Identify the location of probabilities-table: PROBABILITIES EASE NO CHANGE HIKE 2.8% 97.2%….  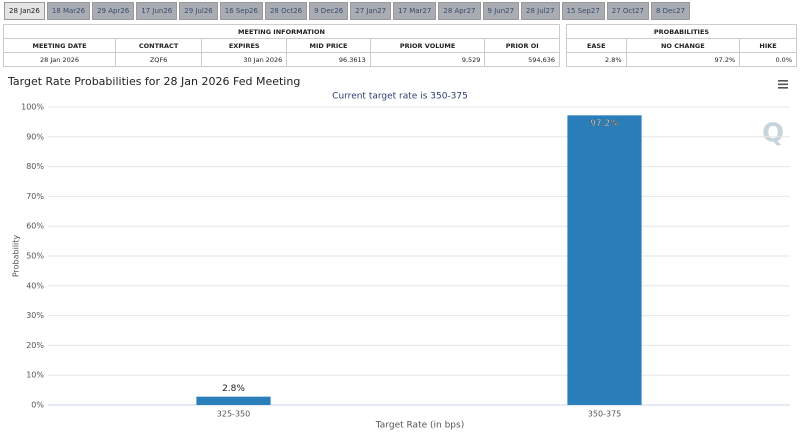
(681, 45).